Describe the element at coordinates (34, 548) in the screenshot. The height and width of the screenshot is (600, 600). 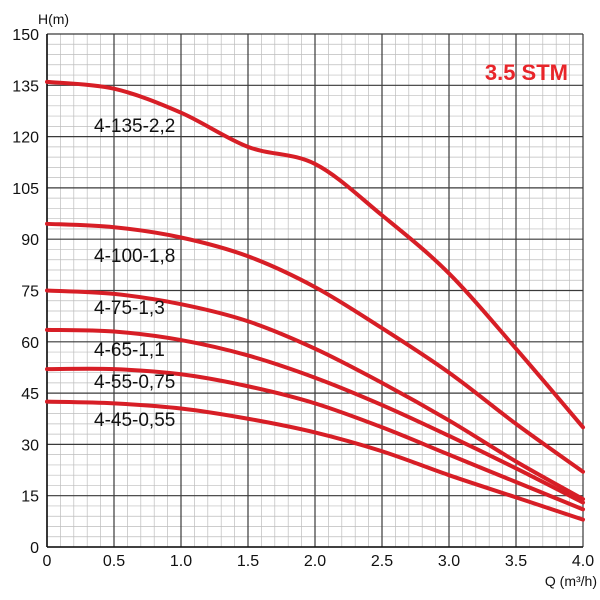
I see `y-tick-label: 0` at that location.